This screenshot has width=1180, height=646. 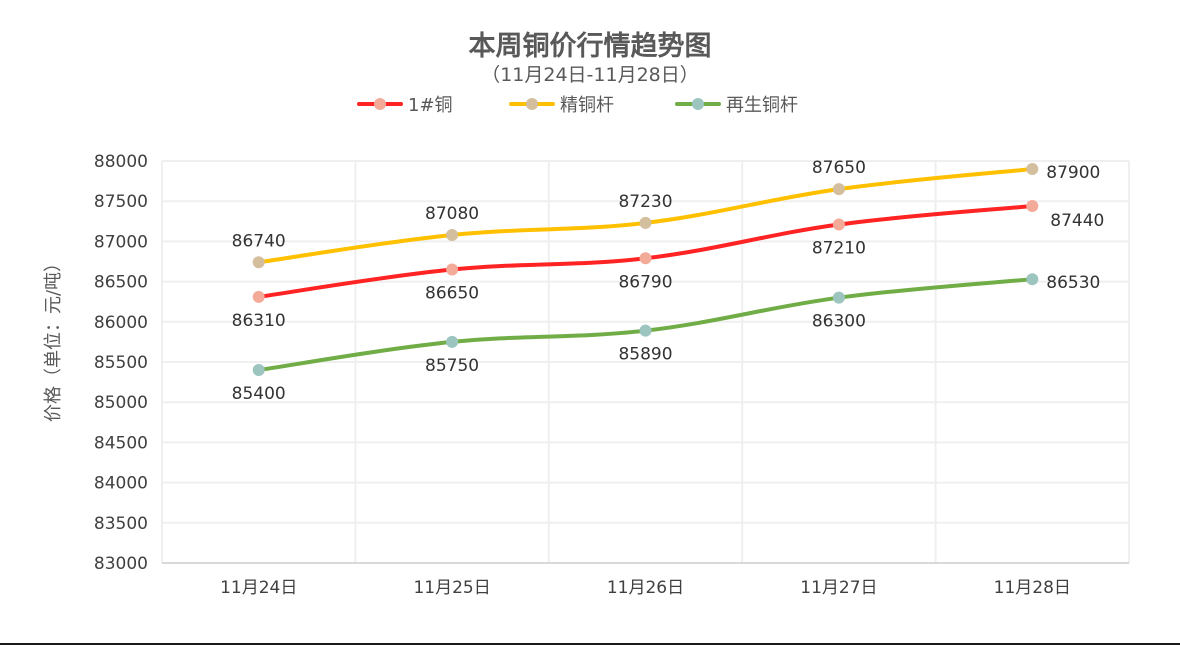 What do you see at coordinates (121, 162) in the screenshot?
I see `y-tick-label: 88000` at bounding box center [121, 162].